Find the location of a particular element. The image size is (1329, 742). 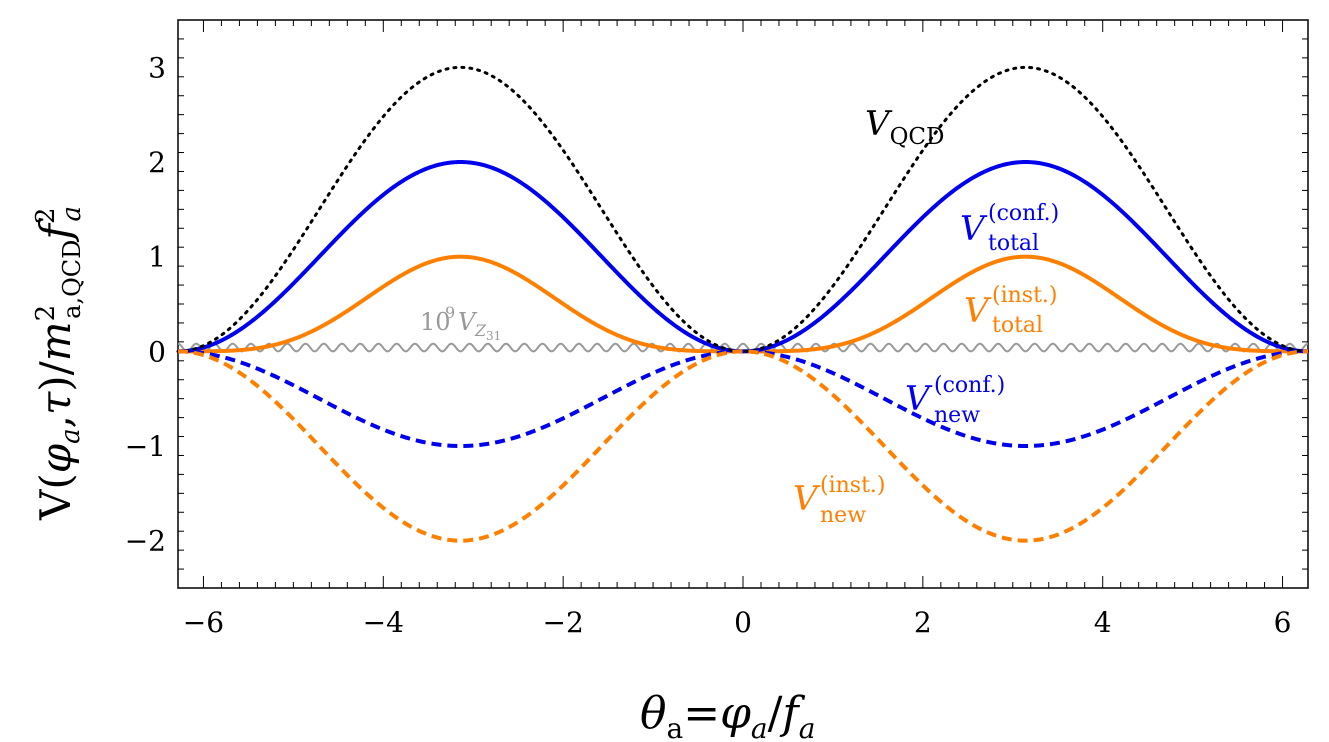

svg-text: 10 is located at coordinates (435, 322).